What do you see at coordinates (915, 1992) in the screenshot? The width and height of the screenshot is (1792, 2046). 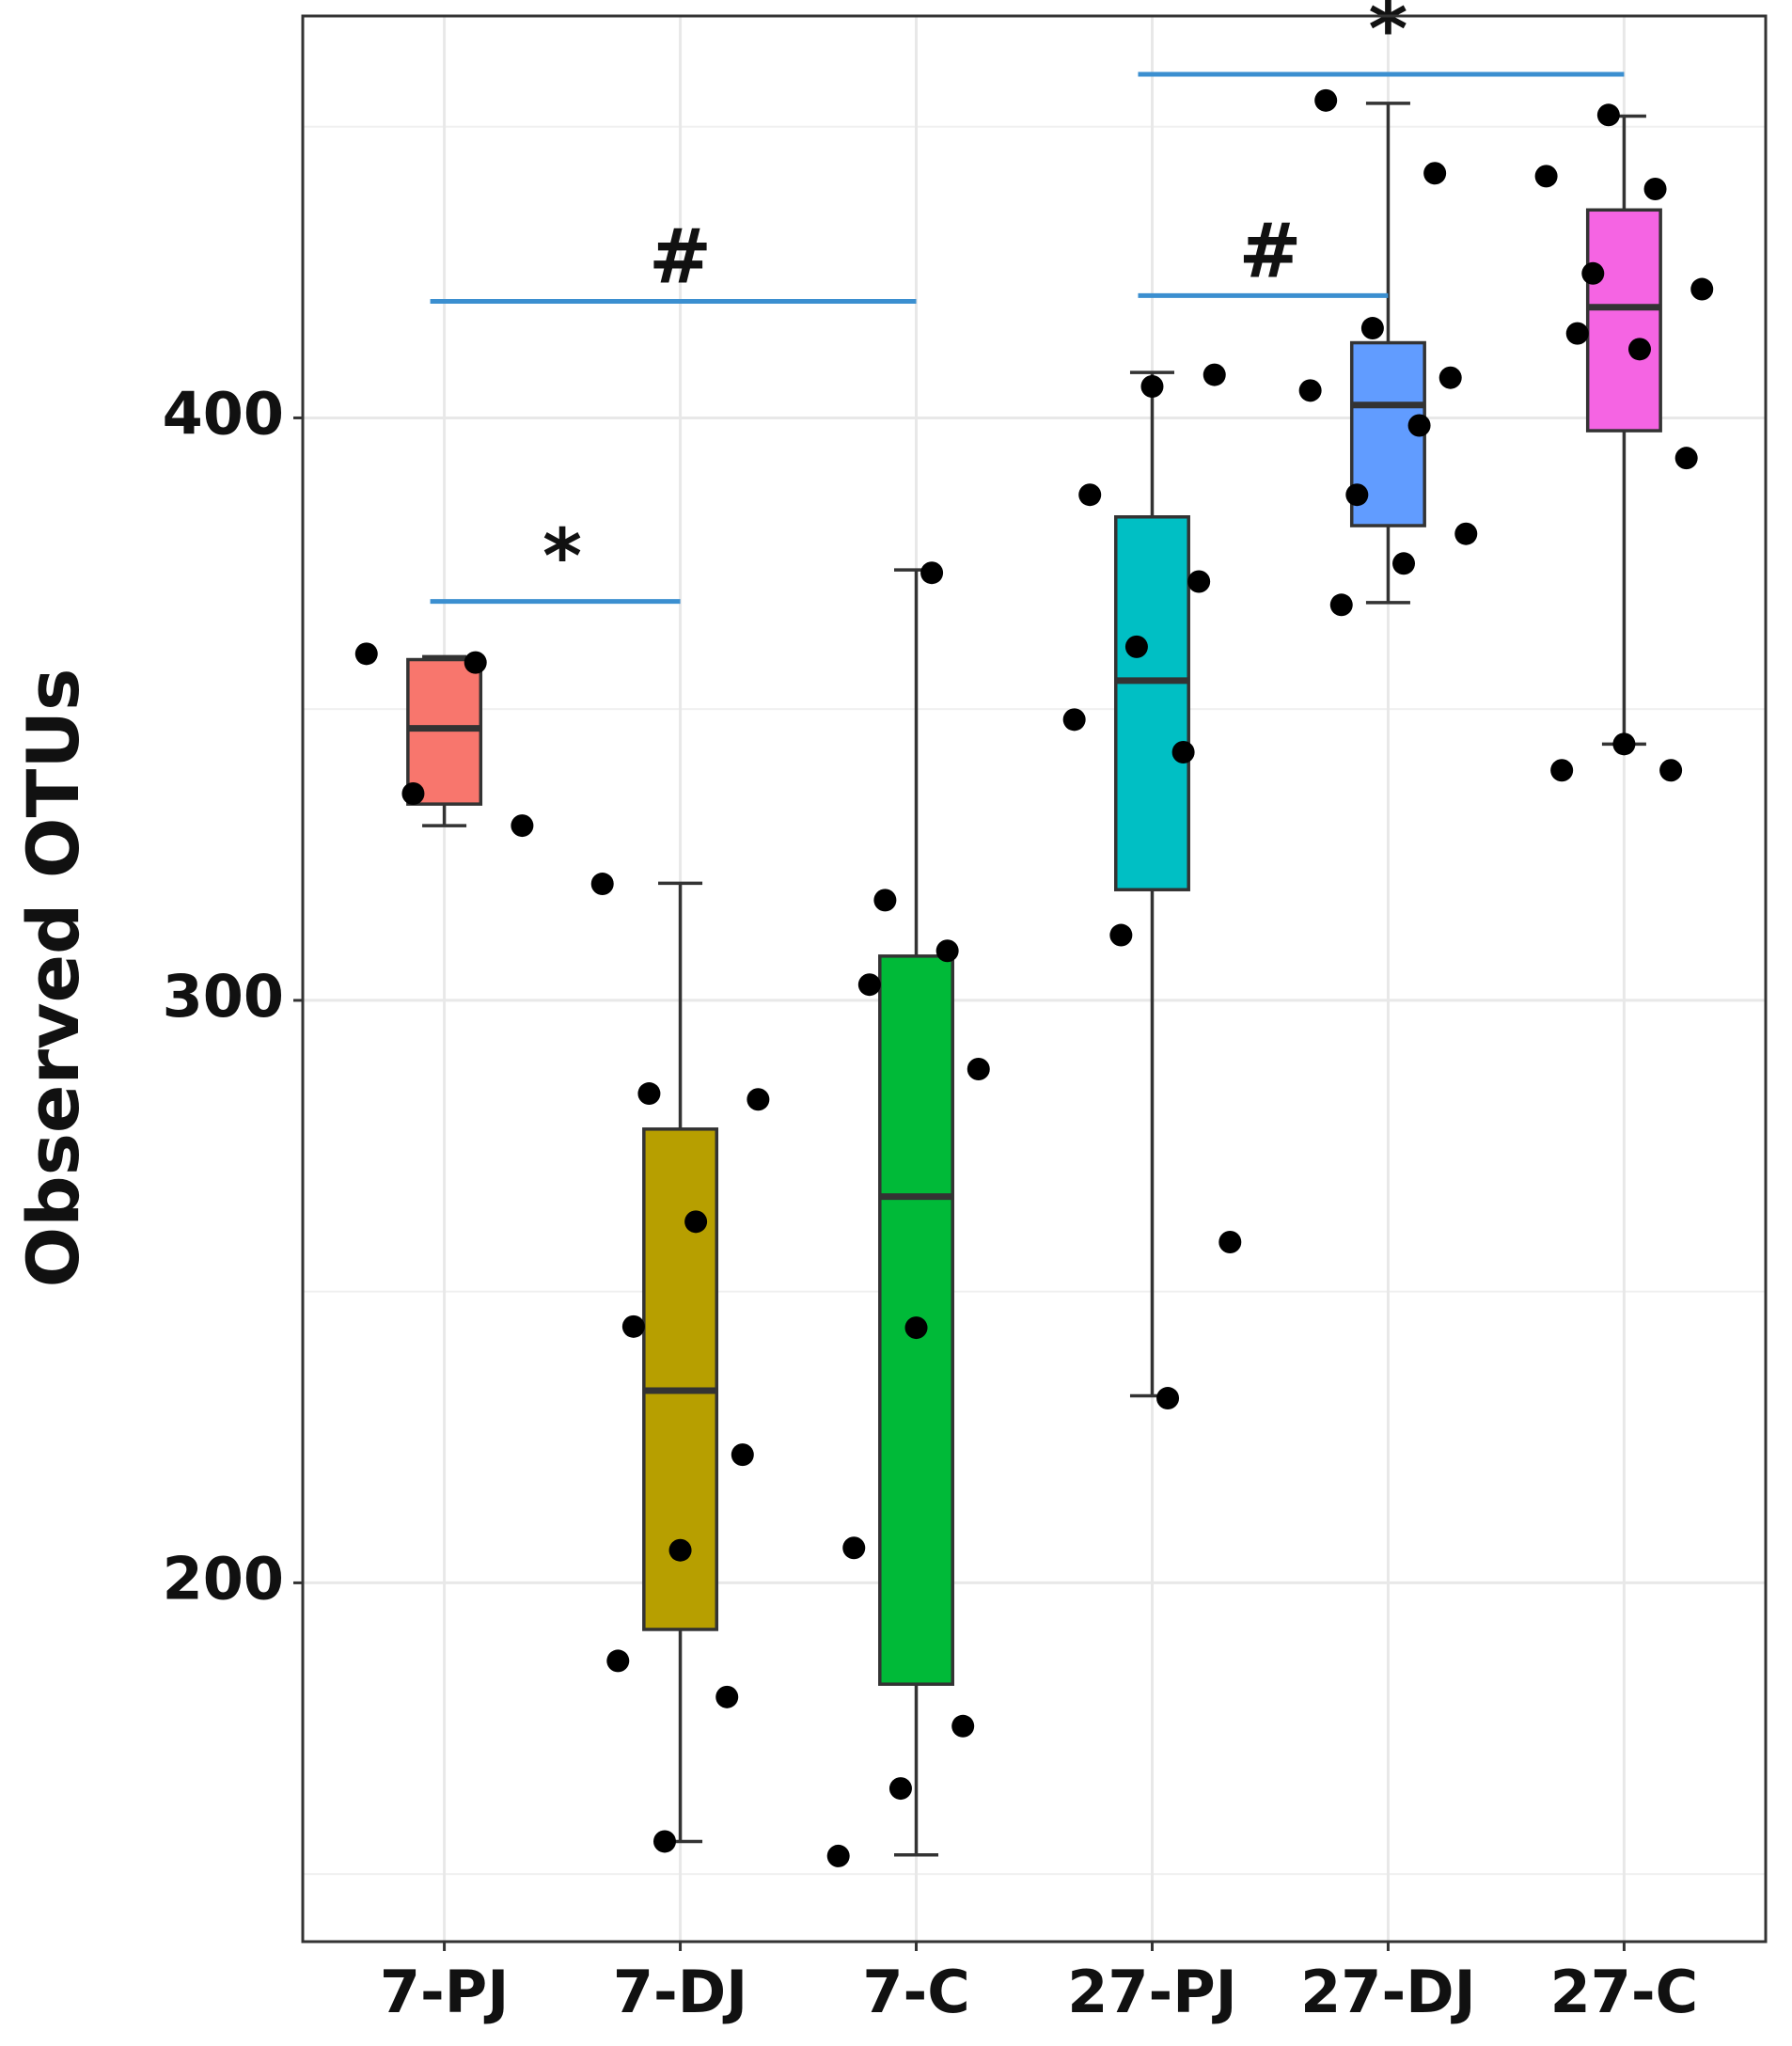 I see `x-tick-label: 7-C` at bounding box center [915, 1992].